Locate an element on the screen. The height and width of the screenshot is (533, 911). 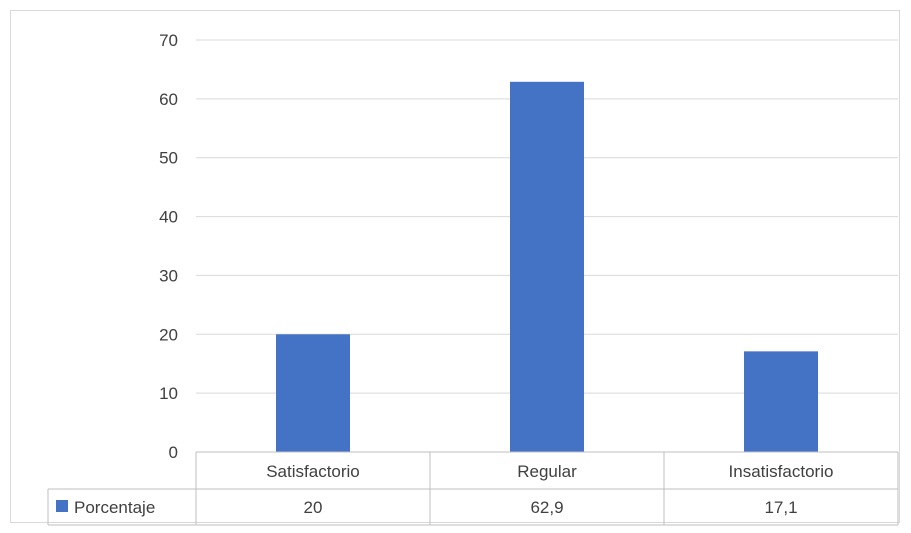
data-table-value: 20 is located at coordinates (313, 507).